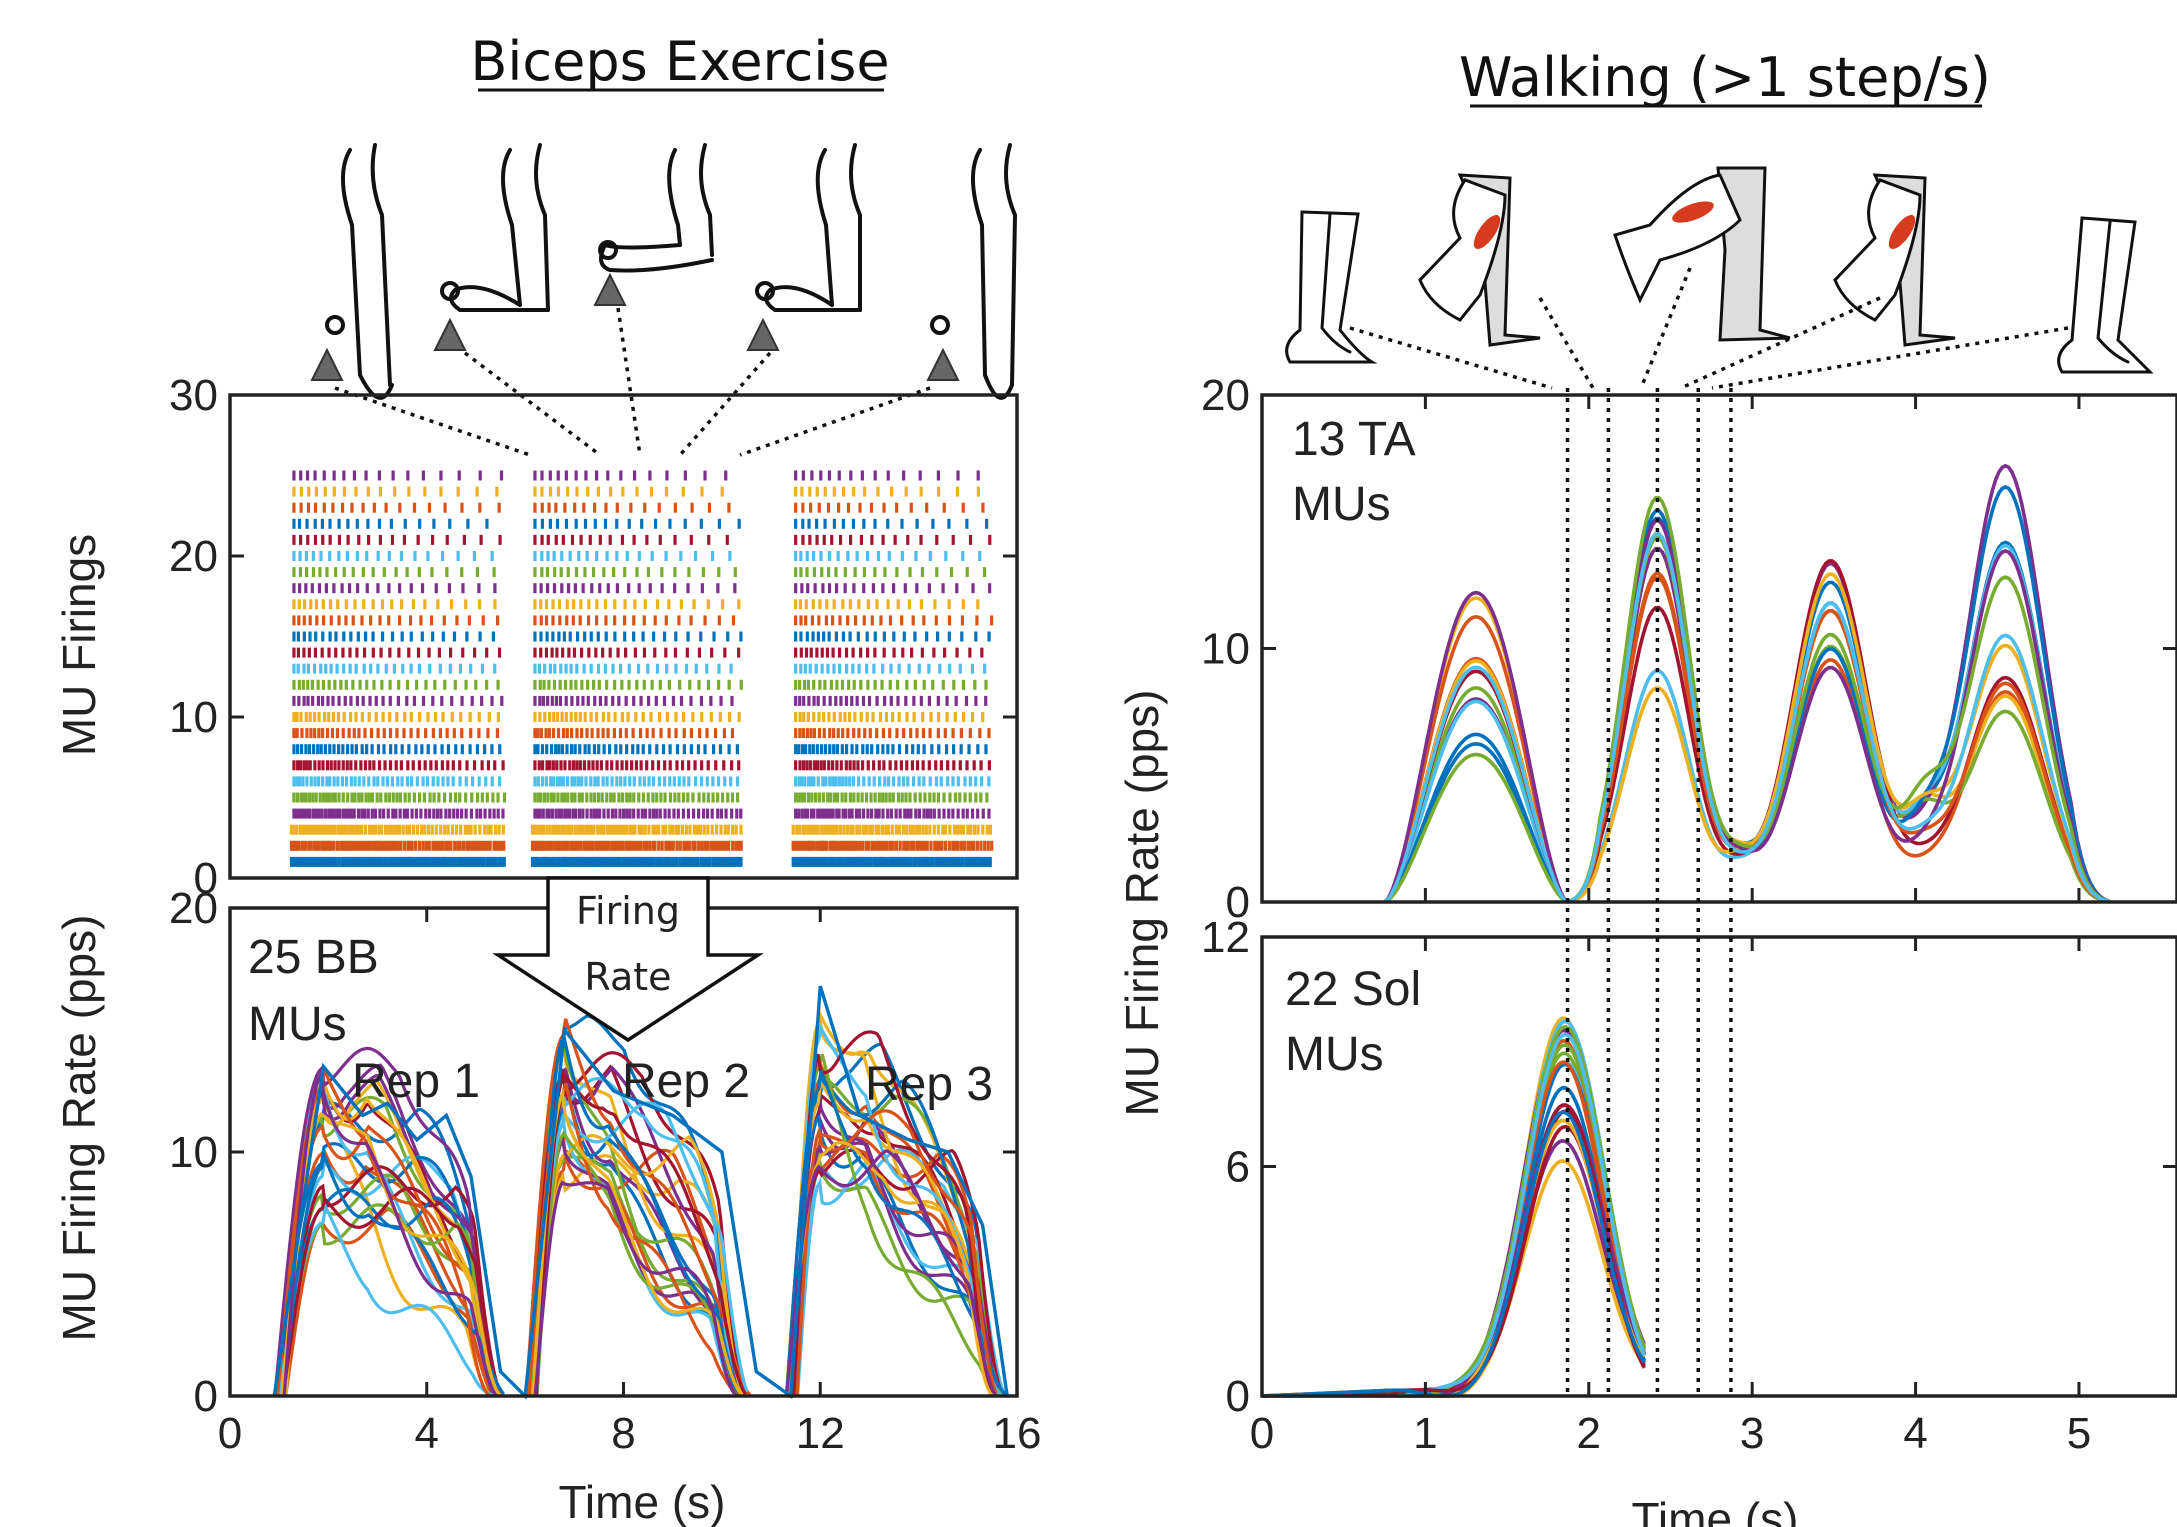 The width and height of the screenshot is (2177, 1527). I want to click on bb-annotation-line1: 25 BB, so click(313, 957).